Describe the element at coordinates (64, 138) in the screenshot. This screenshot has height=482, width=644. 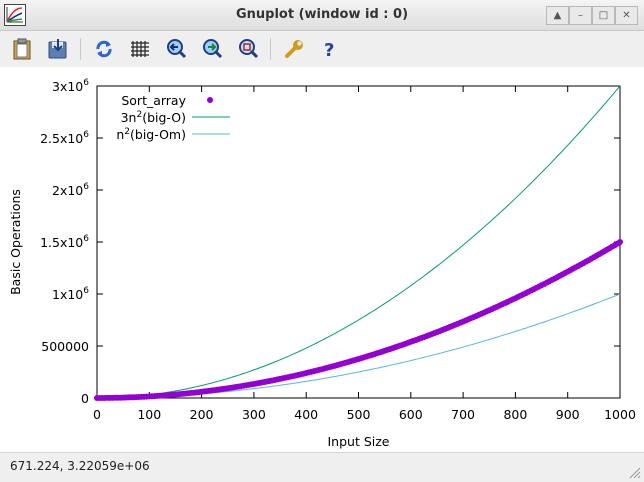
I see `y-tick-label: 2.5x10⁶` at that location.